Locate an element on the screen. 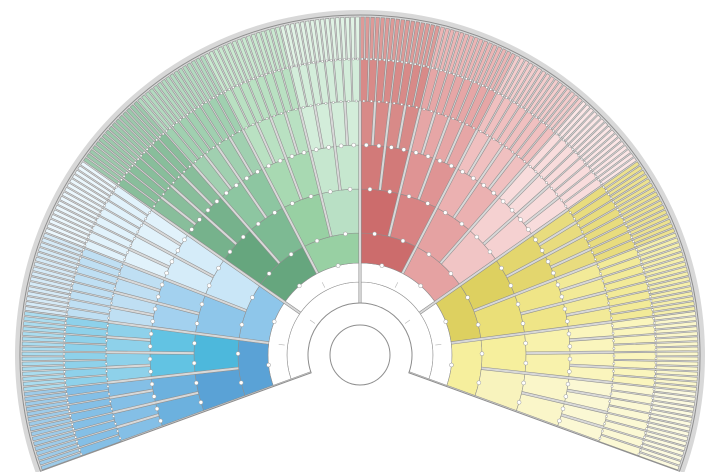 This screenshot has width=720, height=472. root-person-circle is located at coordinates (360, 355).